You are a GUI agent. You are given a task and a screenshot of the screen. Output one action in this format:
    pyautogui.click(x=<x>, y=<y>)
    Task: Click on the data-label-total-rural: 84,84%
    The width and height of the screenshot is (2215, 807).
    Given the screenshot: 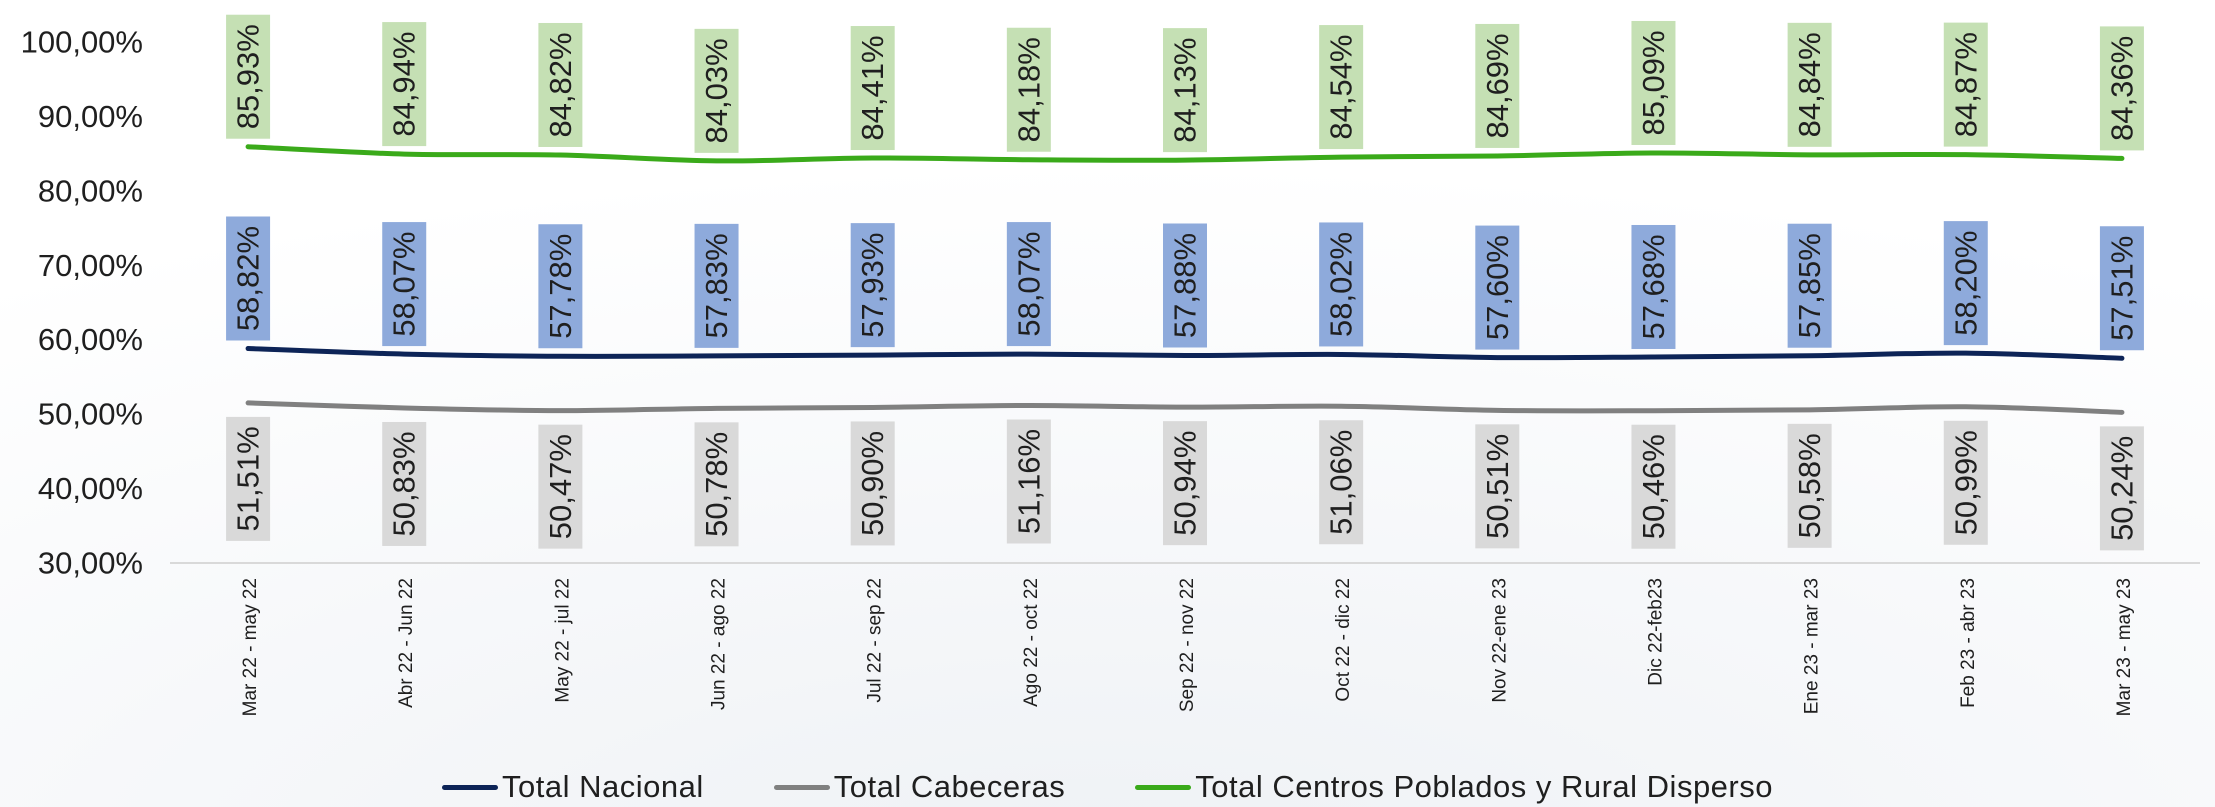 What is the action you would take?
    pyautogui.click(x=1809, y=84)
    